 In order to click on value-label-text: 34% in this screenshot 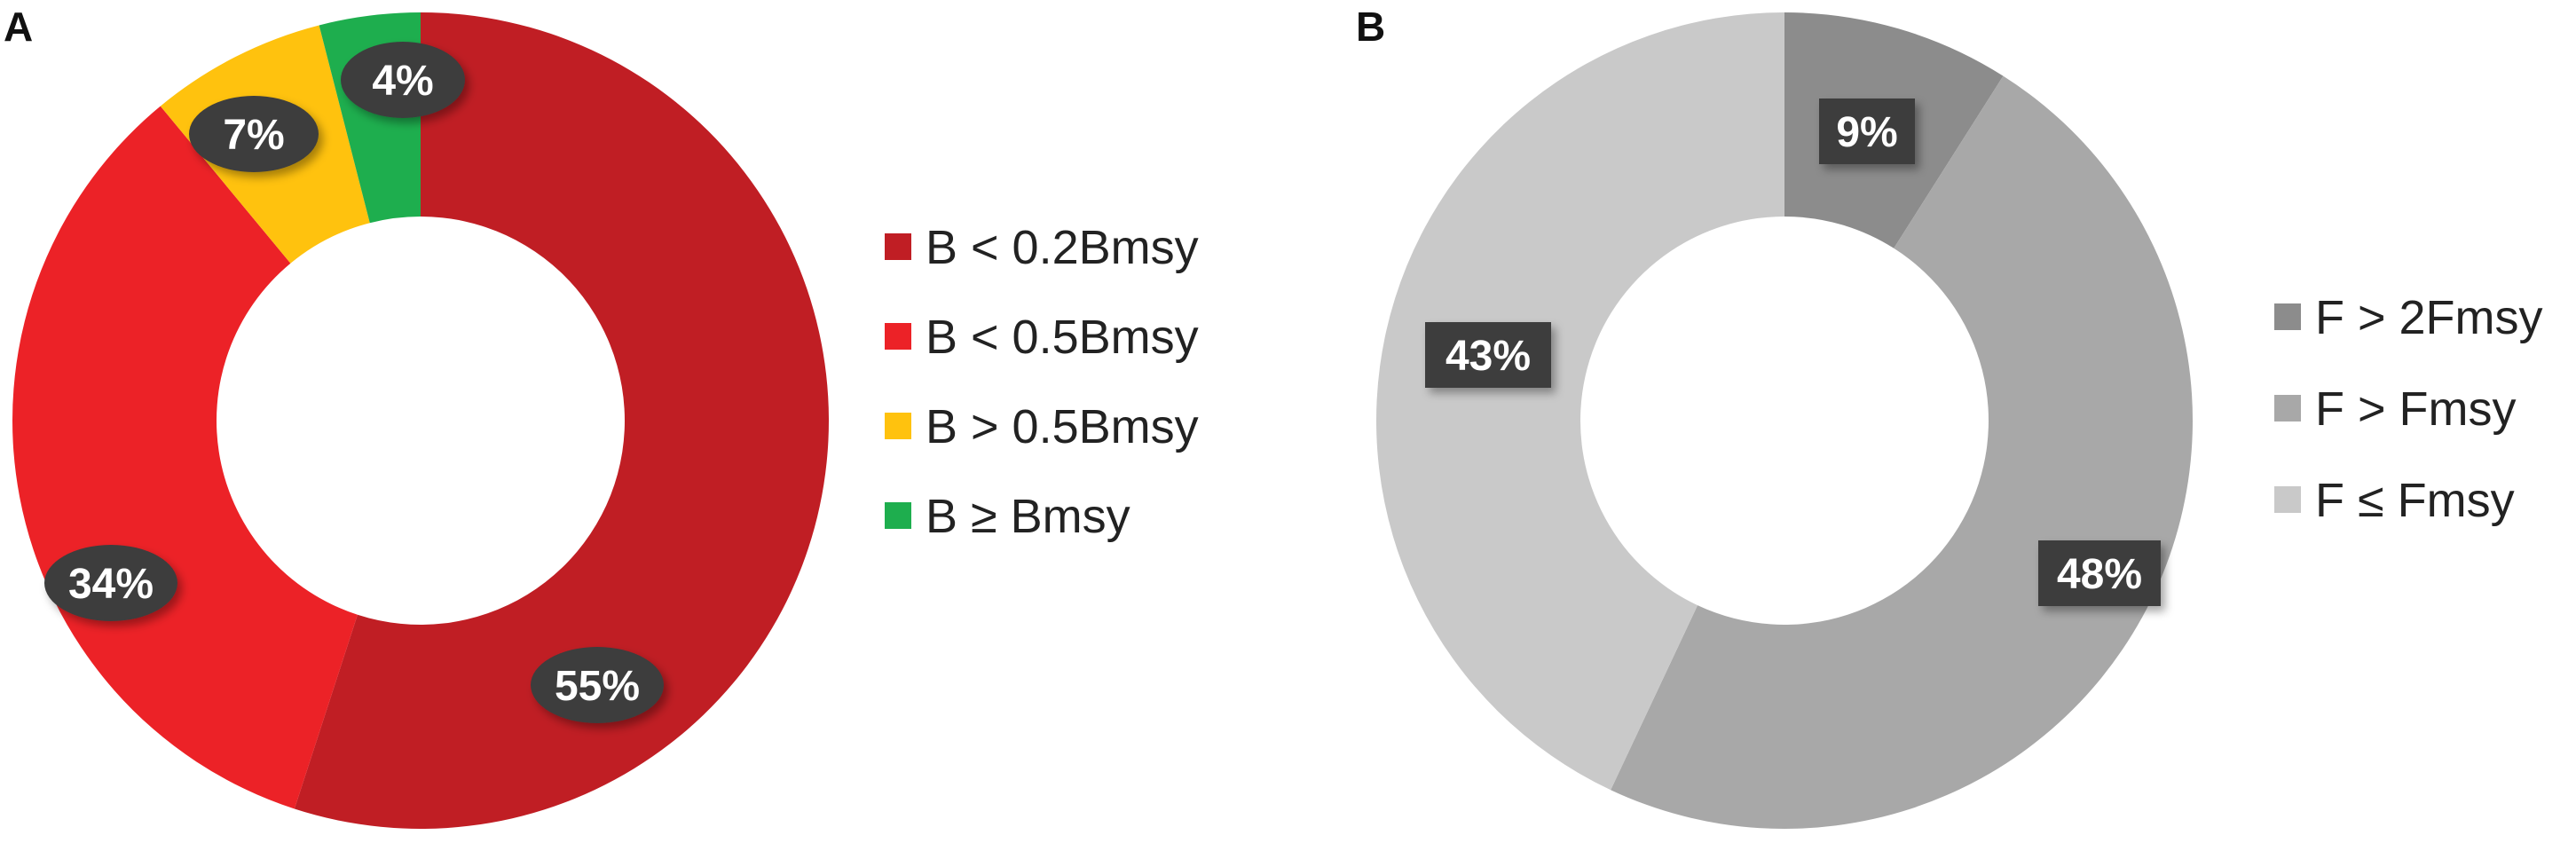, I will do `click(111, 584)`.